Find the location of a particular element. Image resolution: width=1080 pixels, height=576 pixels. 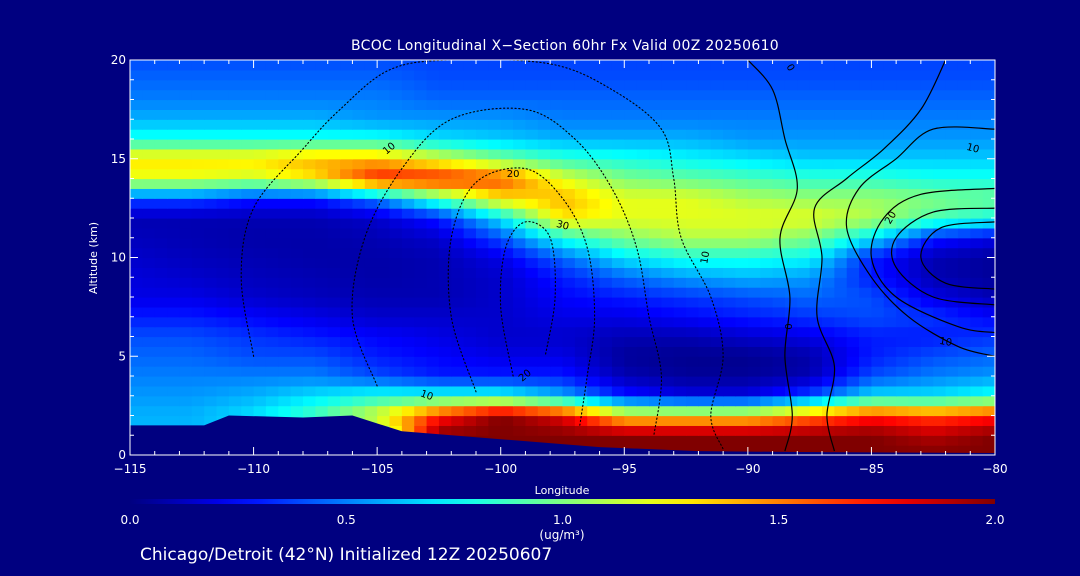

terrain is located at coordinates (562, 435).